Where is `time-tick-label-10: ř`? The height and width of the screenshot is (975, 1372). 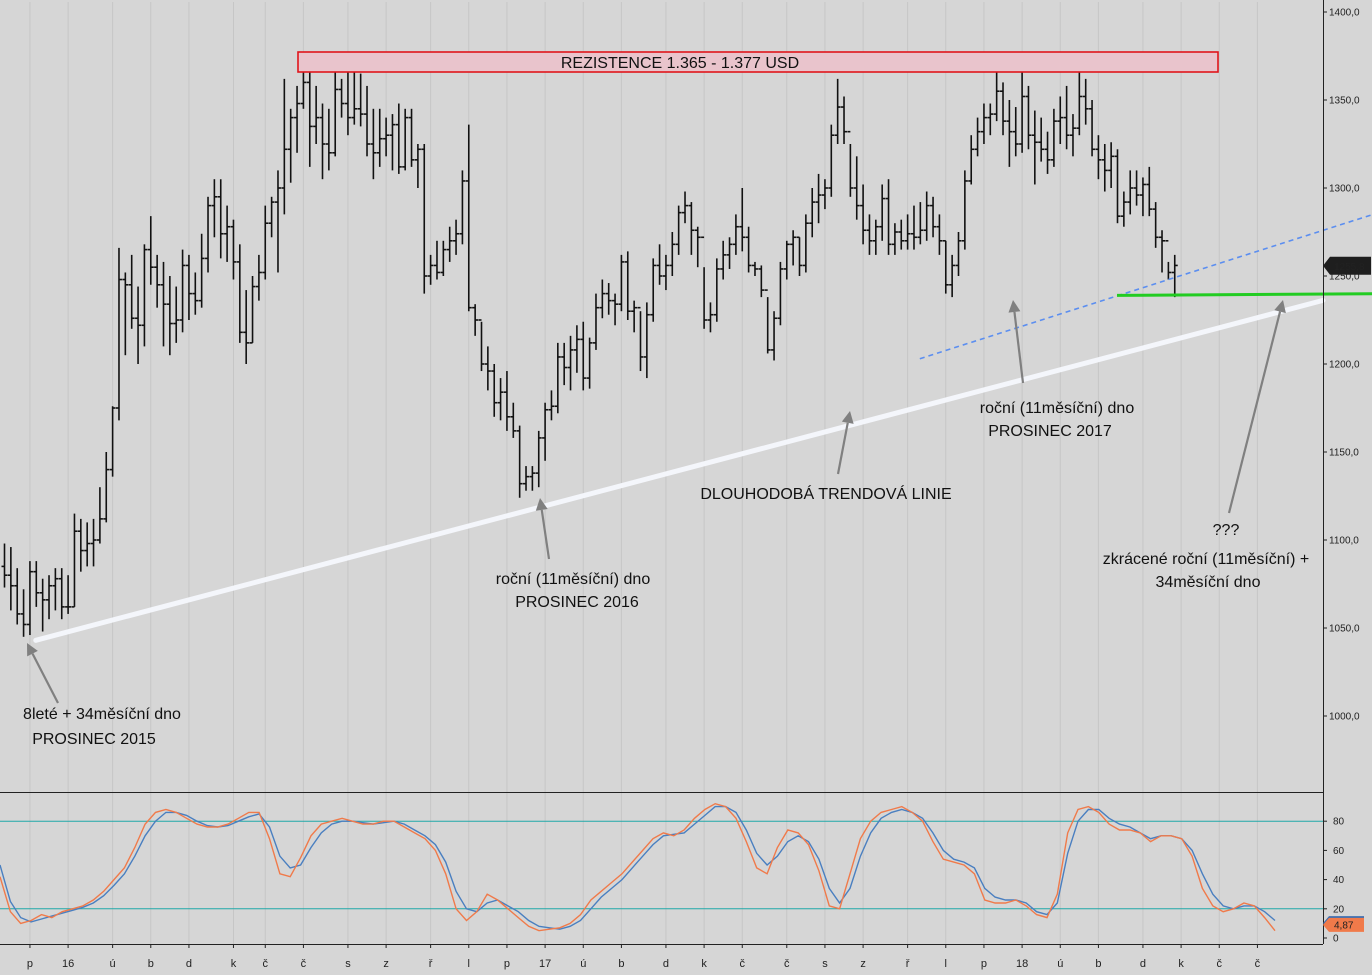 time-tick-label-10: ř is located at coordinates (431, 964).